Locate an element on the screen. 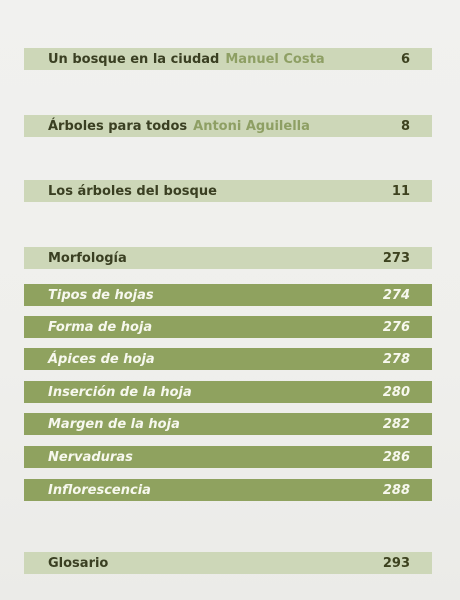 The height and width of the screenshot is (600, 460). toc-page-number: 11 is located at coordinates (400, 191).